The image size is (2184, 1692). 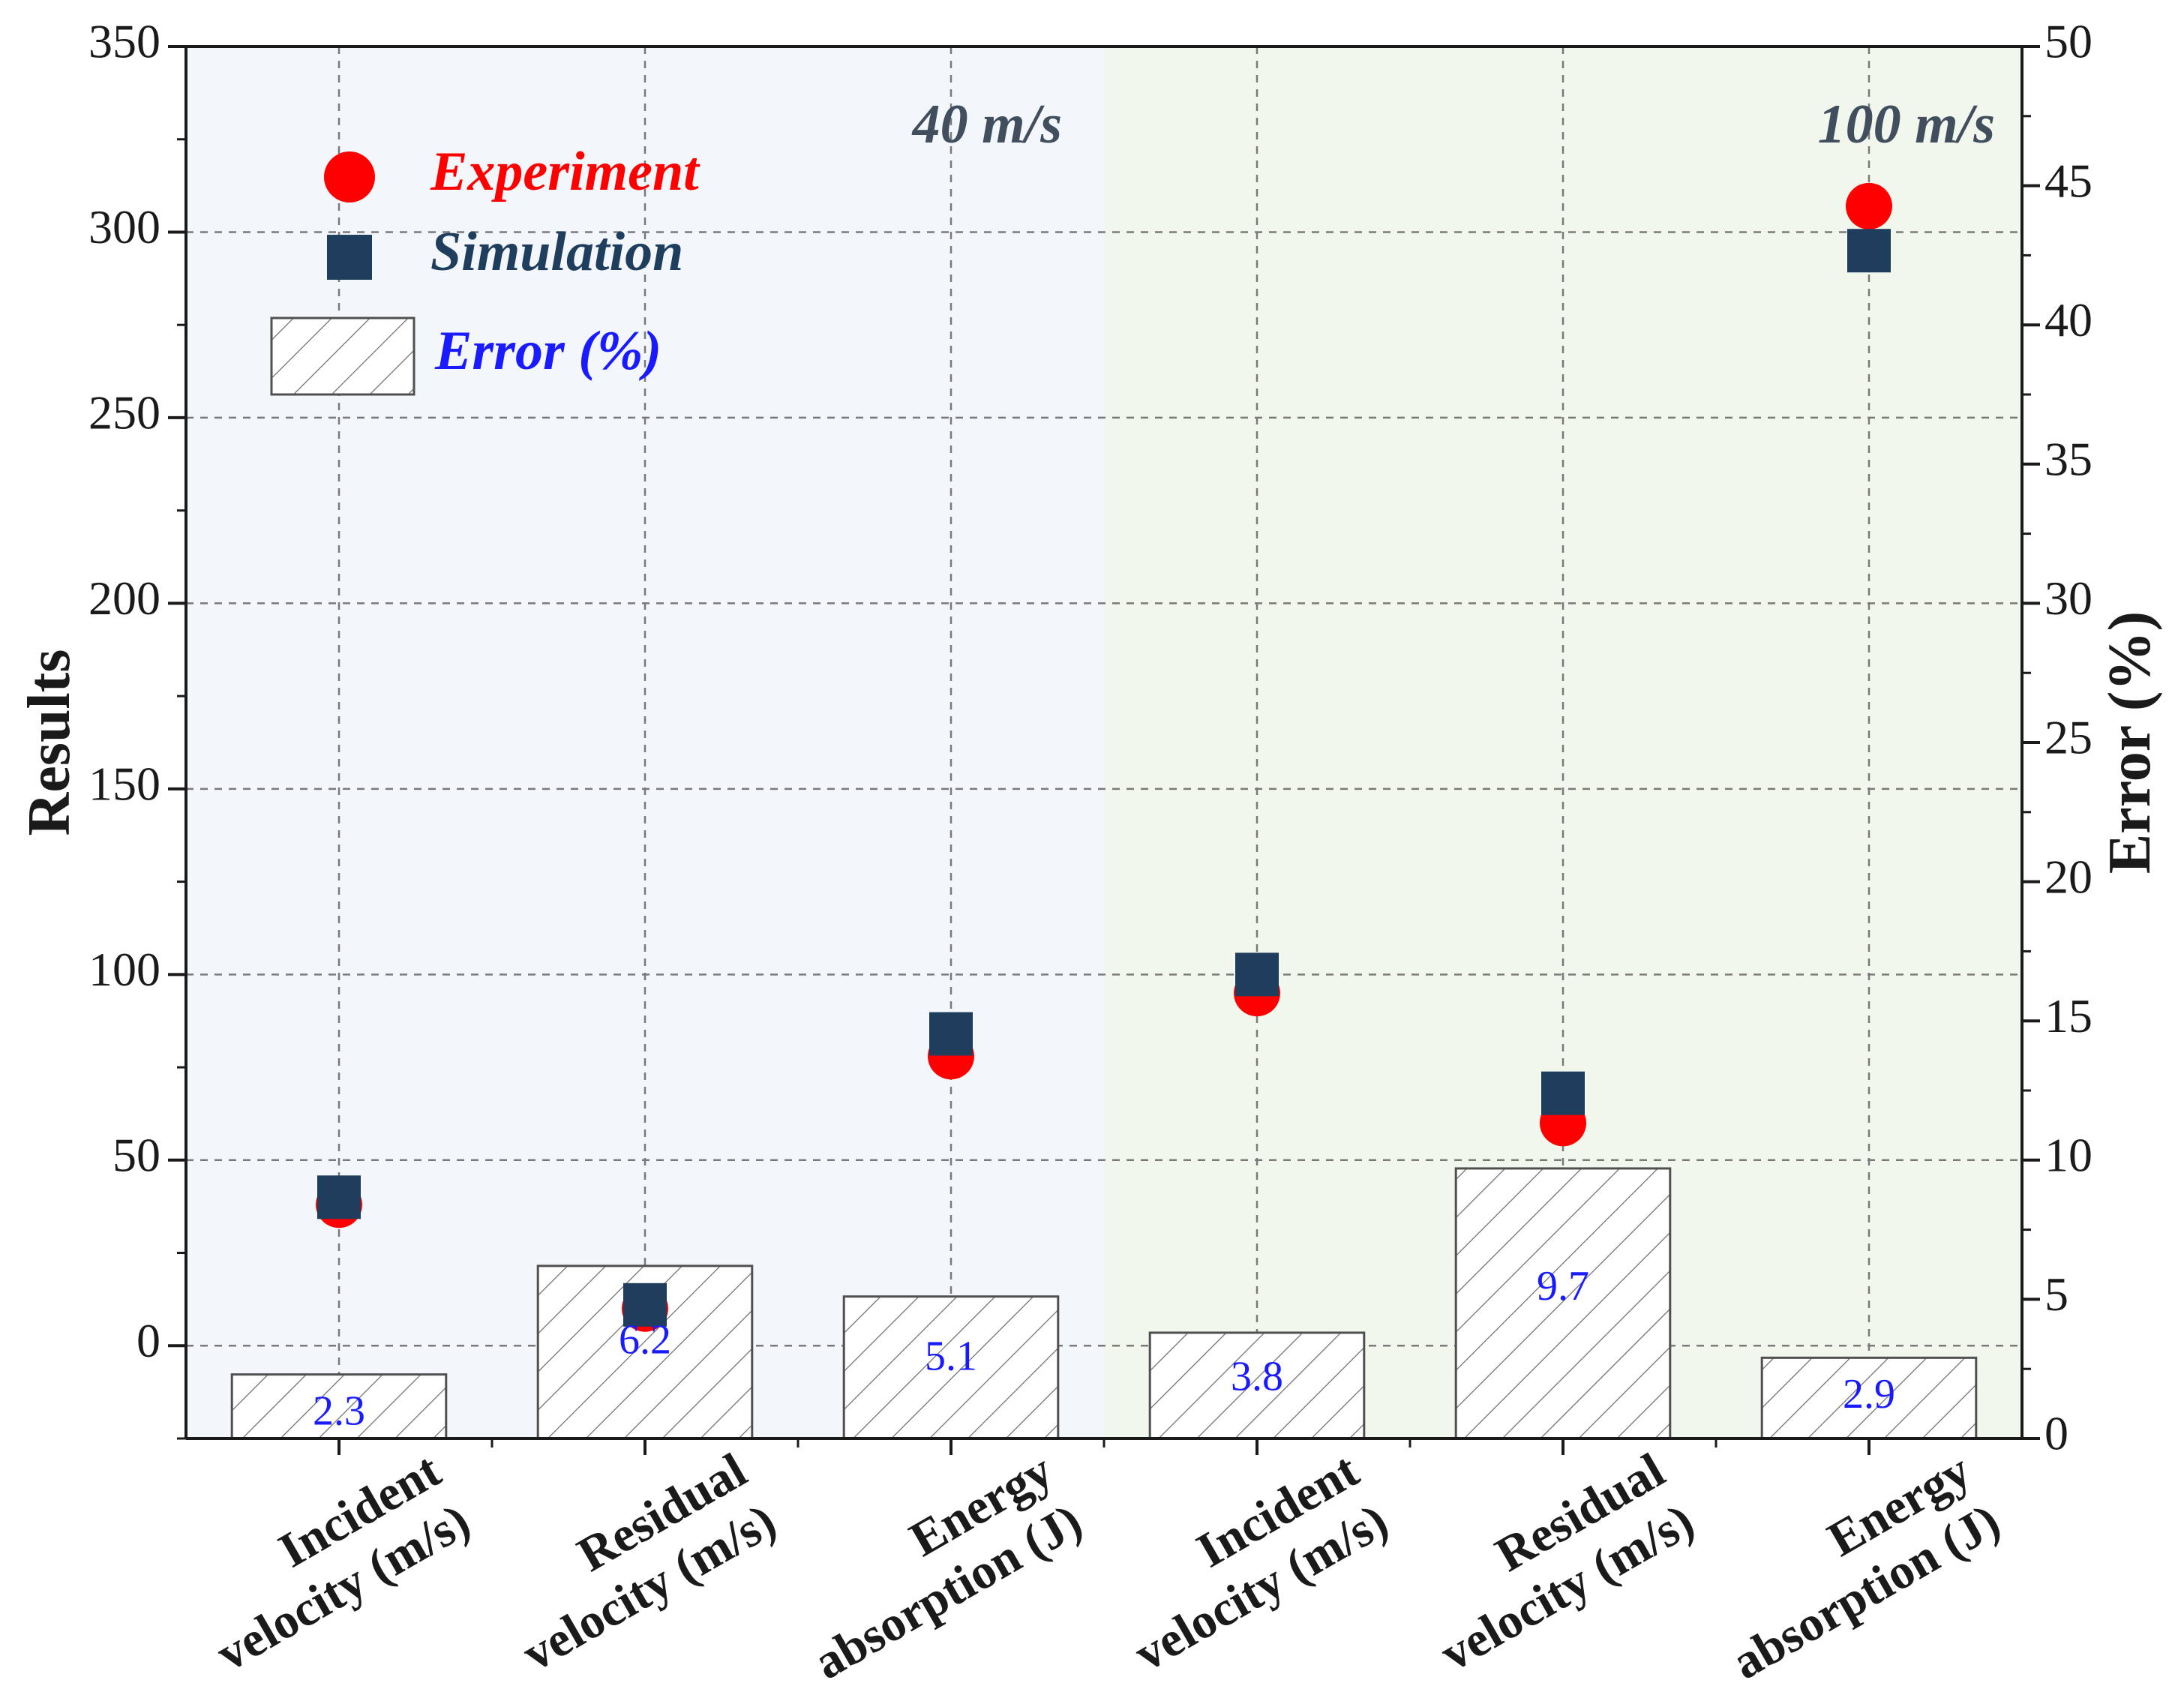 What do you see at coordinates (2068, 737) in the screenshot?
I see `right-tick-label-5: 25` at bounding box center [2068, 737].